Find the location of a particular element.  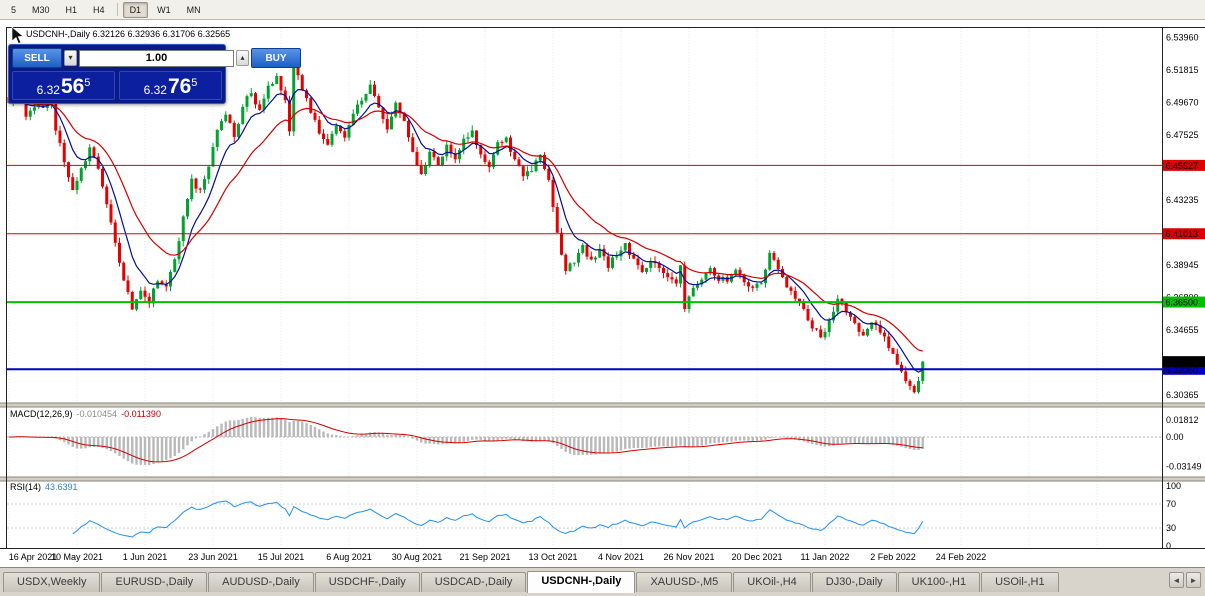

date-label: 30 Aug 2021 is located at coordinates (417, 557).